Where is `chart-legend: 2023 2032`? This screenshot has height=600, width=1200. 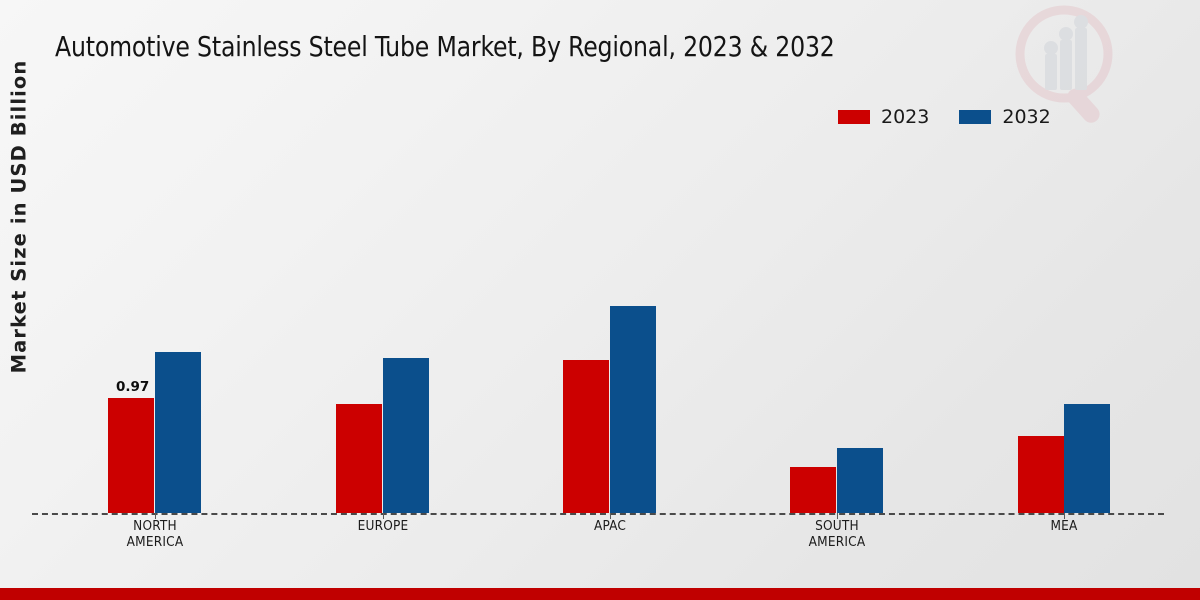 chart-legend: 2023 2032 is located at coordinates (944, 117).